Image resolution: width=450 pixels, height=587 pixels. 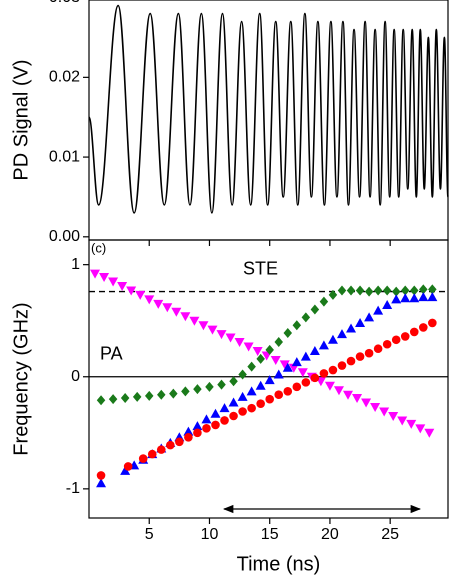 I want to click on x-axis-label: Time (ns), so click(x=279, y=564).